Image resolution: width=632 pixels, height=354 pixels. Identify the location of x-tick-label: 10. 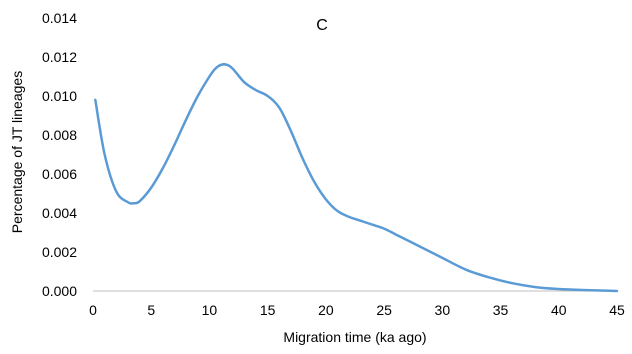
(210, 310).